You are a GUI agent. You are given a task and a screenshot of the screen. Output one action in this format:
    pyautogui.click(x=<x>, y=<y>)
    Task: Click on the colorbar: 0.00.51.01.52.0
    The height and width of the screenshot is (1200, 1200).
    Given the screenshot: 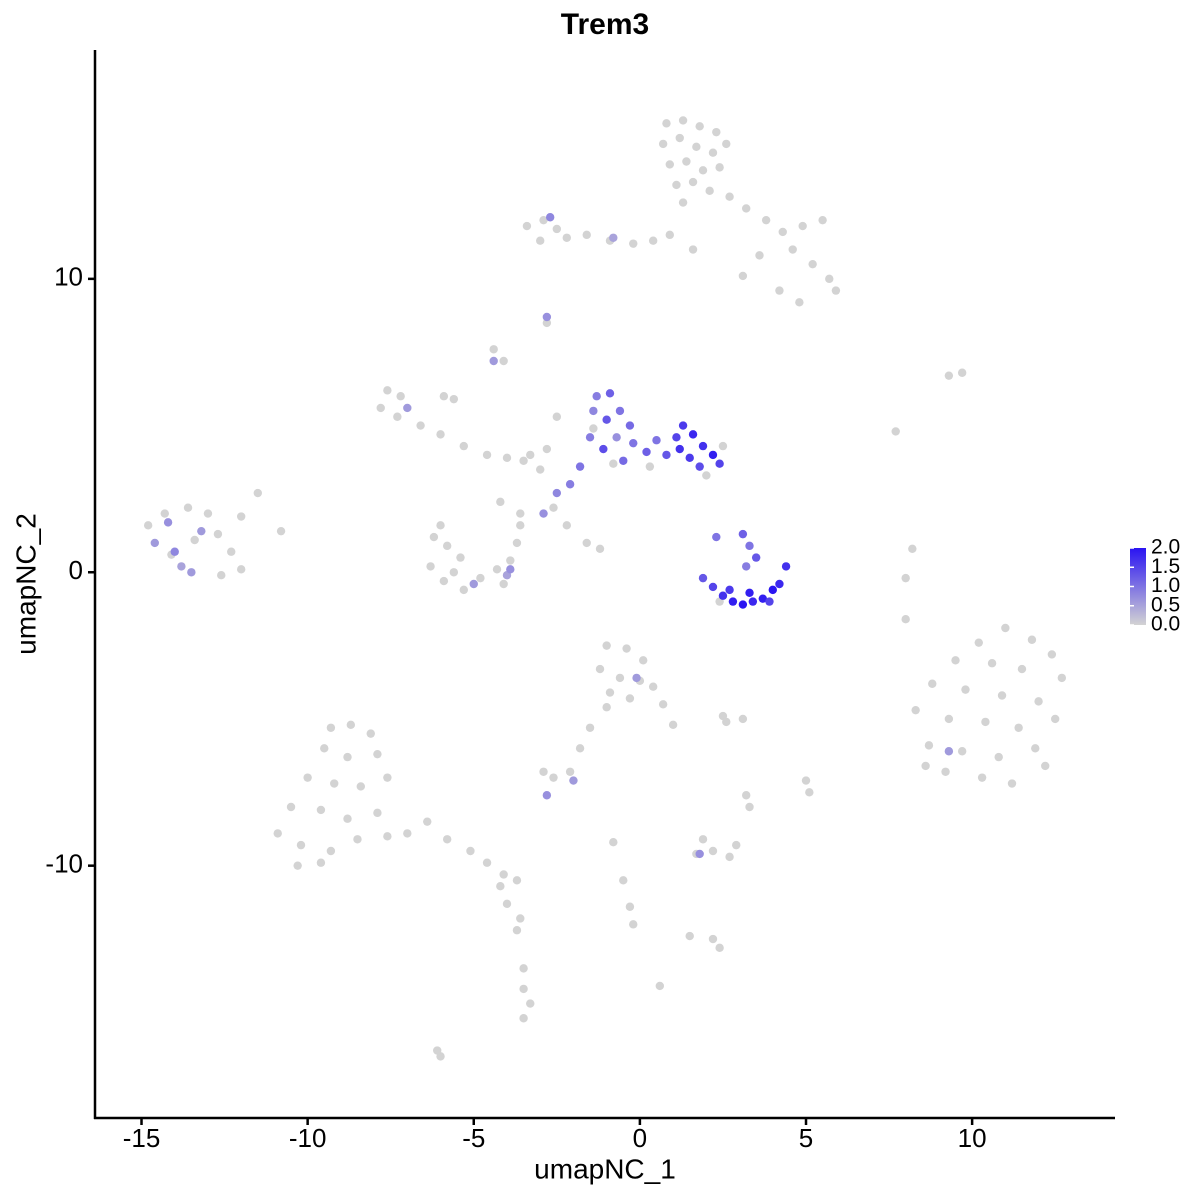 What is the action you would take?
    pyautogui.click(x=1155, y=586)
    